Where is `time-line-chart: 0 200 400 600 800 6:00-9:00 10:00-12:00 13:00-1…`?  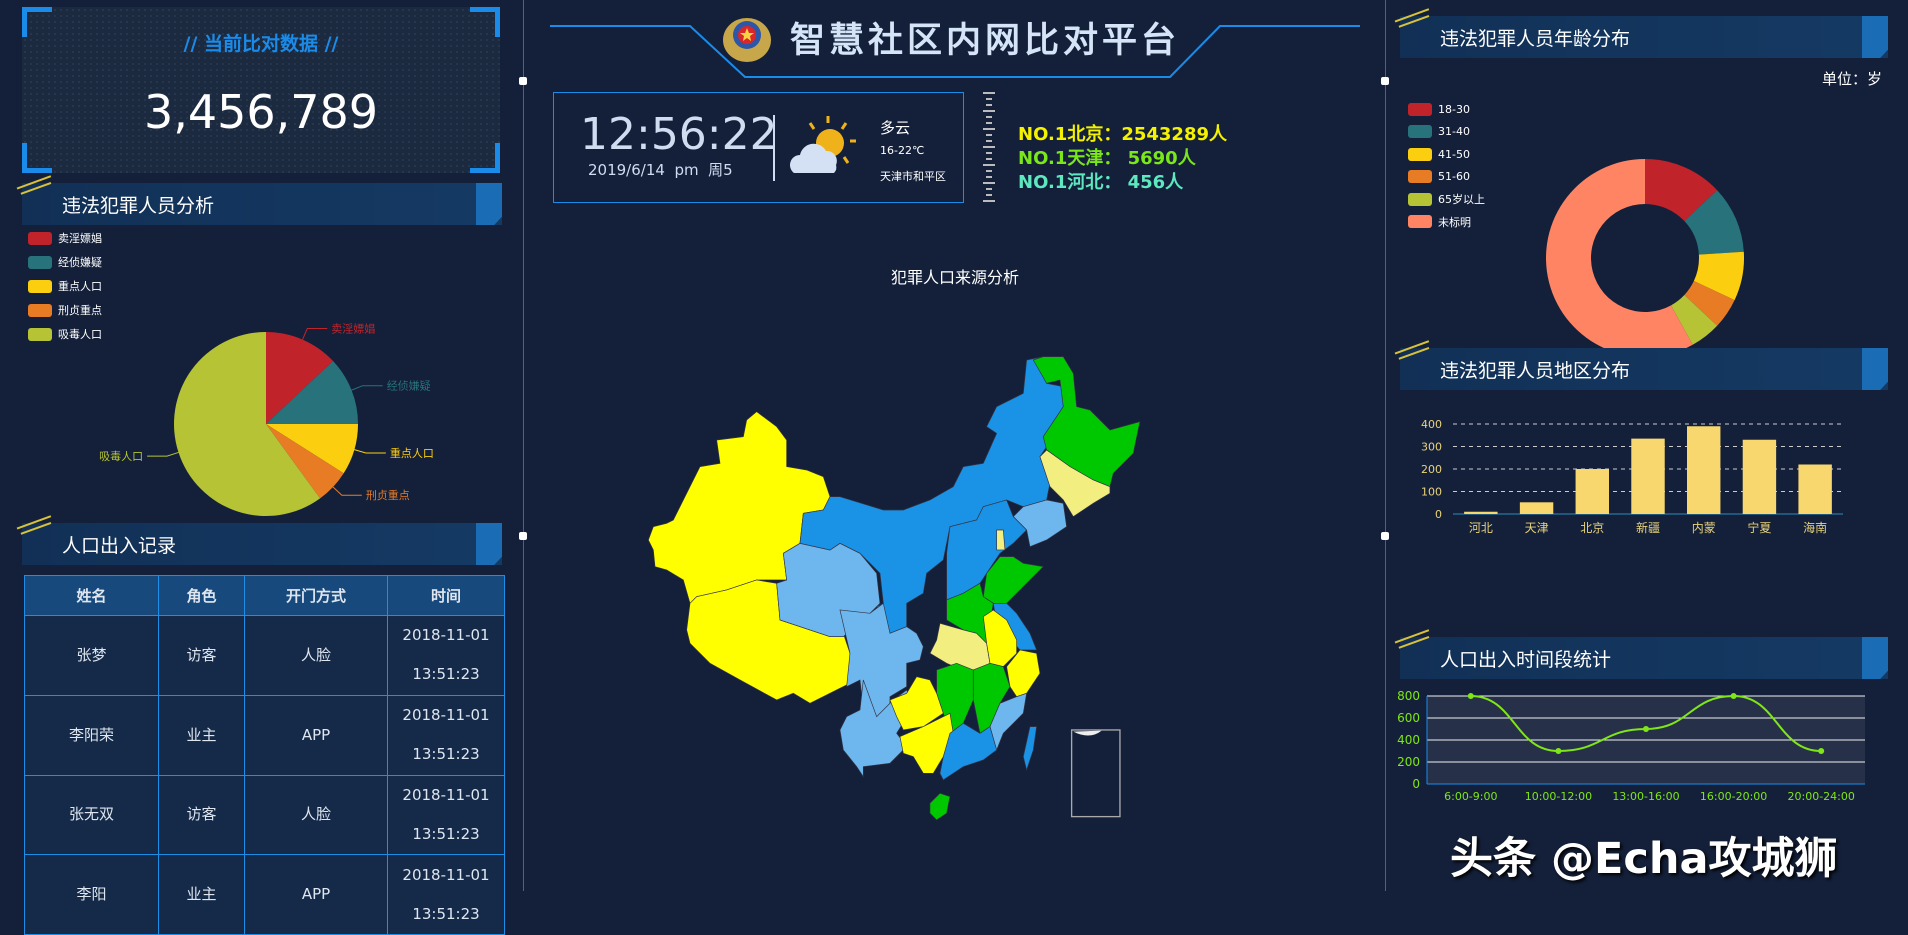
time-line-chart: 0 200 400 600 800 6:00-9:00 10:00-12:00 13:00-1… is located at coordinates (1631, 746).